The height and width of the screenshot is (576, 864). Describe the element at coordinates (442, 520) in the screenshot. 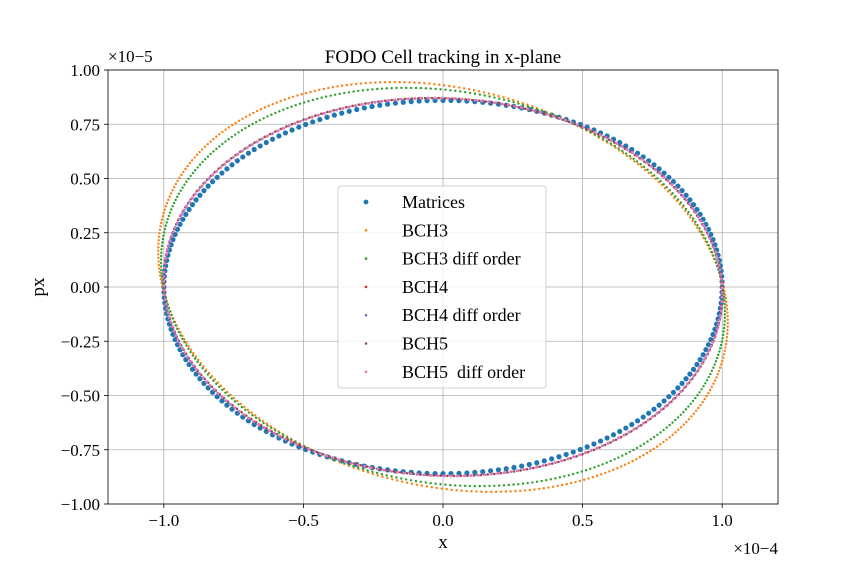

I see `x-tick-label: 0.0` at that location.